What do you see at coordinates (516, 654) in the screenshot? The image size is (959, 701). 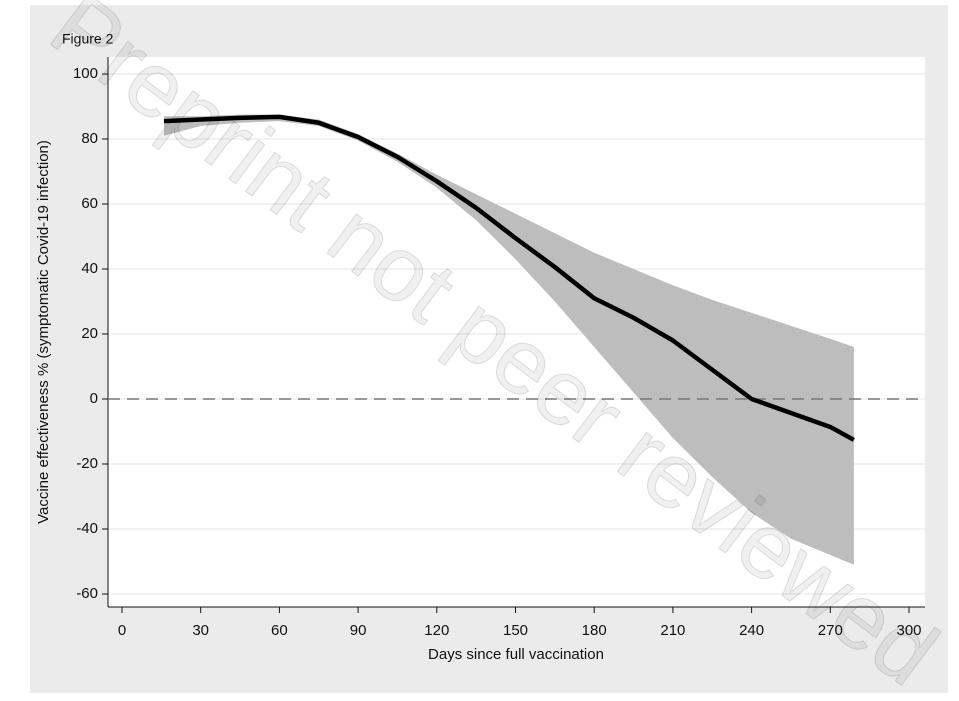 I see `x-axis-label: Days since full vaccination` at bounding box center [516, 654].